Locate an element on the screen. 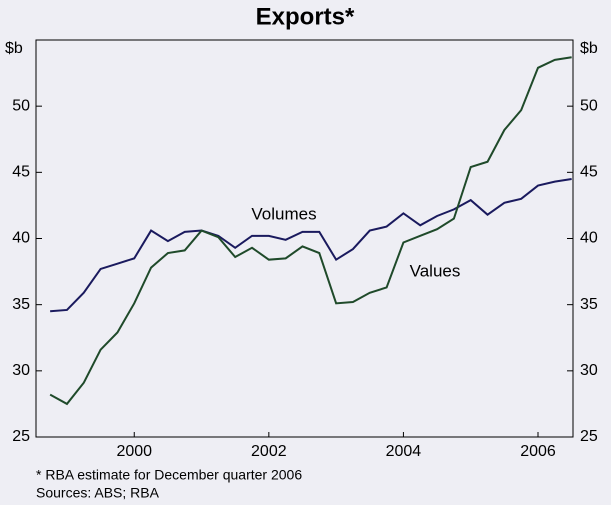 The image size is (611, 505). footnote: * RBA estimate for December quarter 2006 is located at coordinates (169, 475).